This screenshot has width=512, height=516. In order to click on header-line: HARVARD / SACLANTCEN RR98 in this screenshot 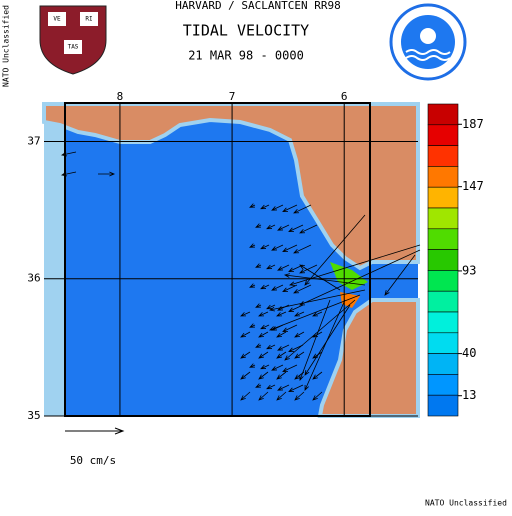, I will do `click(258, 6)`.